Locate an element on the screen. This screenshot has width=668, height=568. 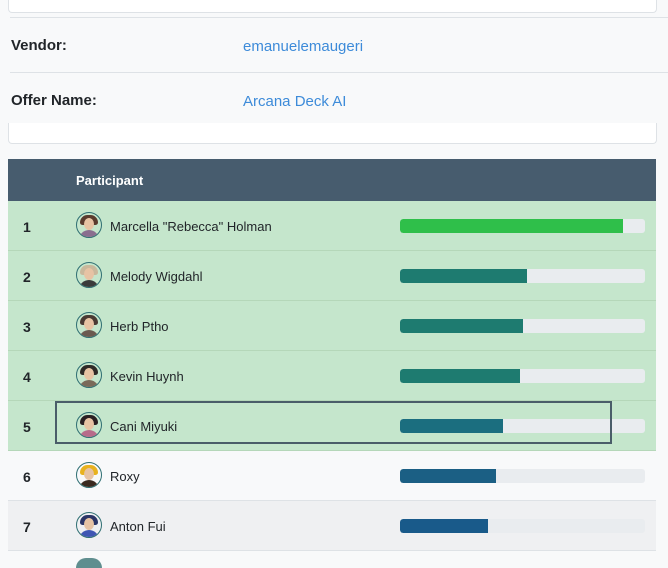
table-row: 6 Roxy is located at coordinates (332, 476).